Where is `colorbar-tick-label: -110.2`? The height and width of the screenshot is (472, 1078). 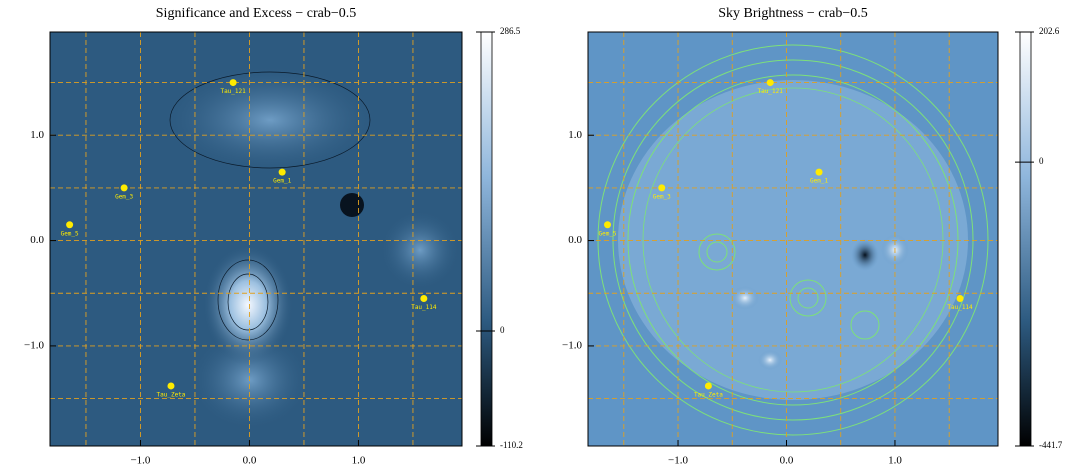 colorbar-tick-label: -110.2 is located at coordinates (511, 445).